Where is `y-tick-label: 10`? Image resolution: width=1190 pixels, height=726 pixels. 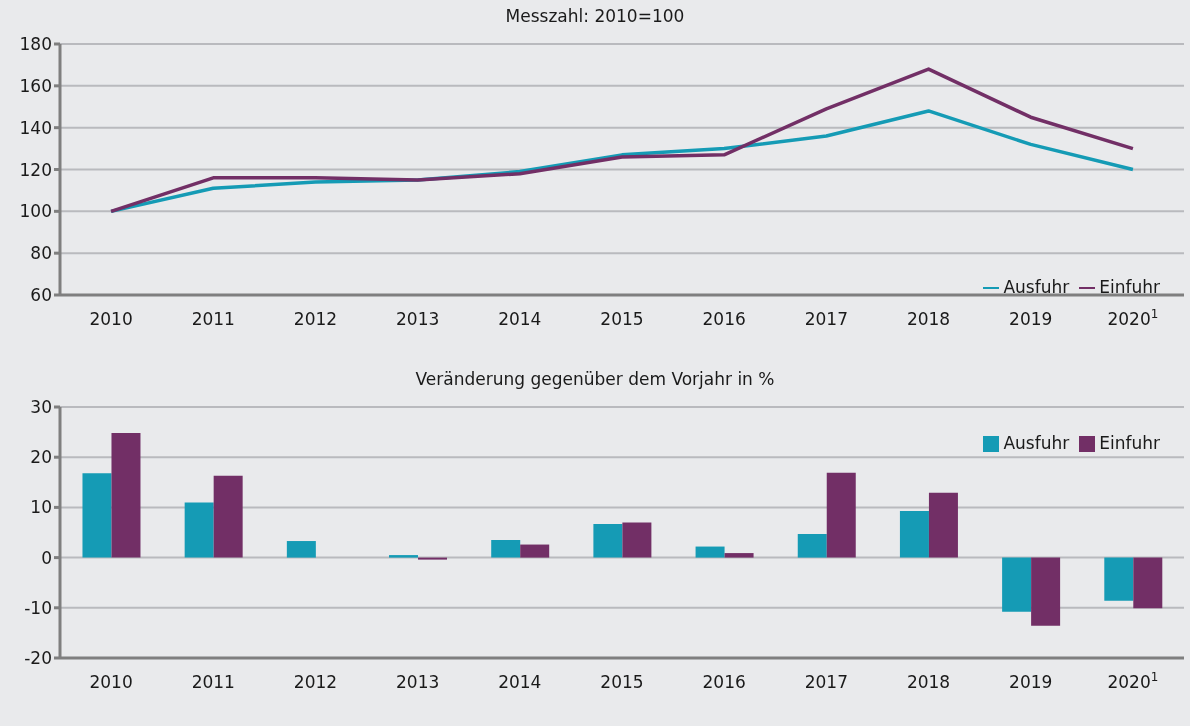 y-tick-label: 10 is located at coordinates (41, 507).